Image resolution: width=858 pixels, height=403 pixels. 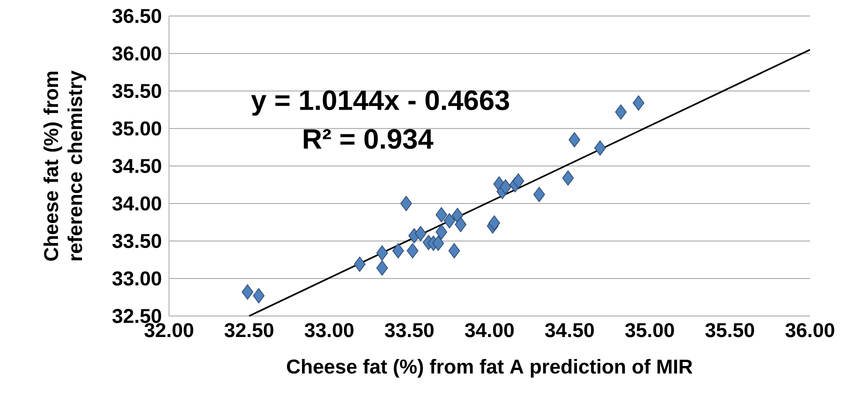 What do you see at coordinates (489, 330) in the screenshot?
I see `x-tick-label: 34.00` at bounding box center [489, 330].